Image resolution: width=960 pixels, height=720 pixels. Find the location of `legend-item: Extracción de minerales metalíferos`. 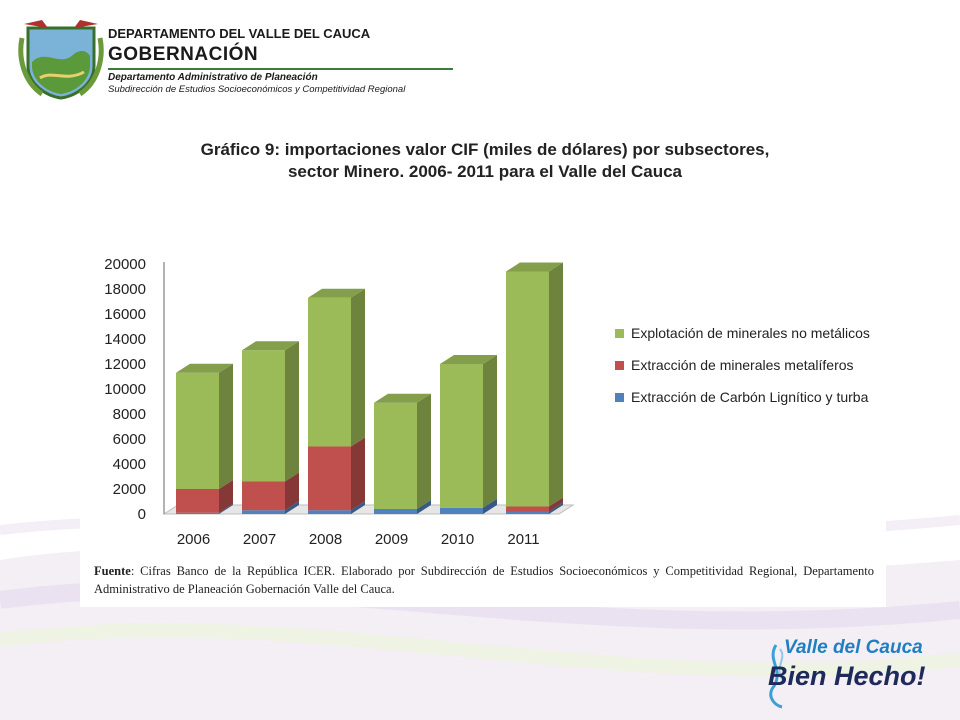

legend-item: Extracción de minerales metalíferos is located at coordinates (745, 365).